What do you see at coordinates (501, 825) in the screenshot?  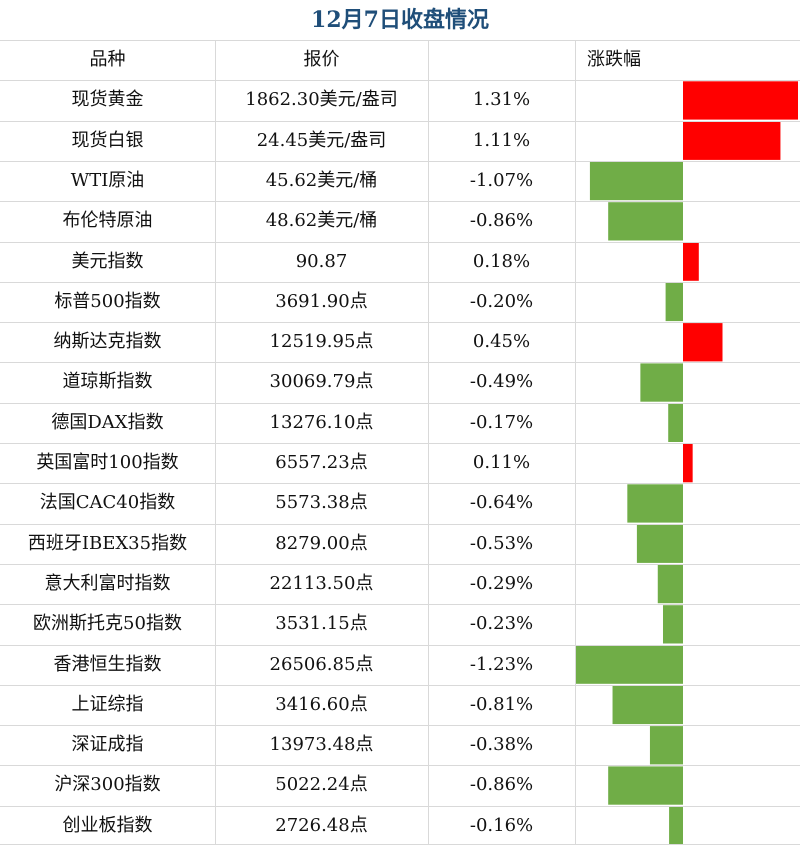 I see `change-percent: -0.16%` at bounding box center [501, 825].